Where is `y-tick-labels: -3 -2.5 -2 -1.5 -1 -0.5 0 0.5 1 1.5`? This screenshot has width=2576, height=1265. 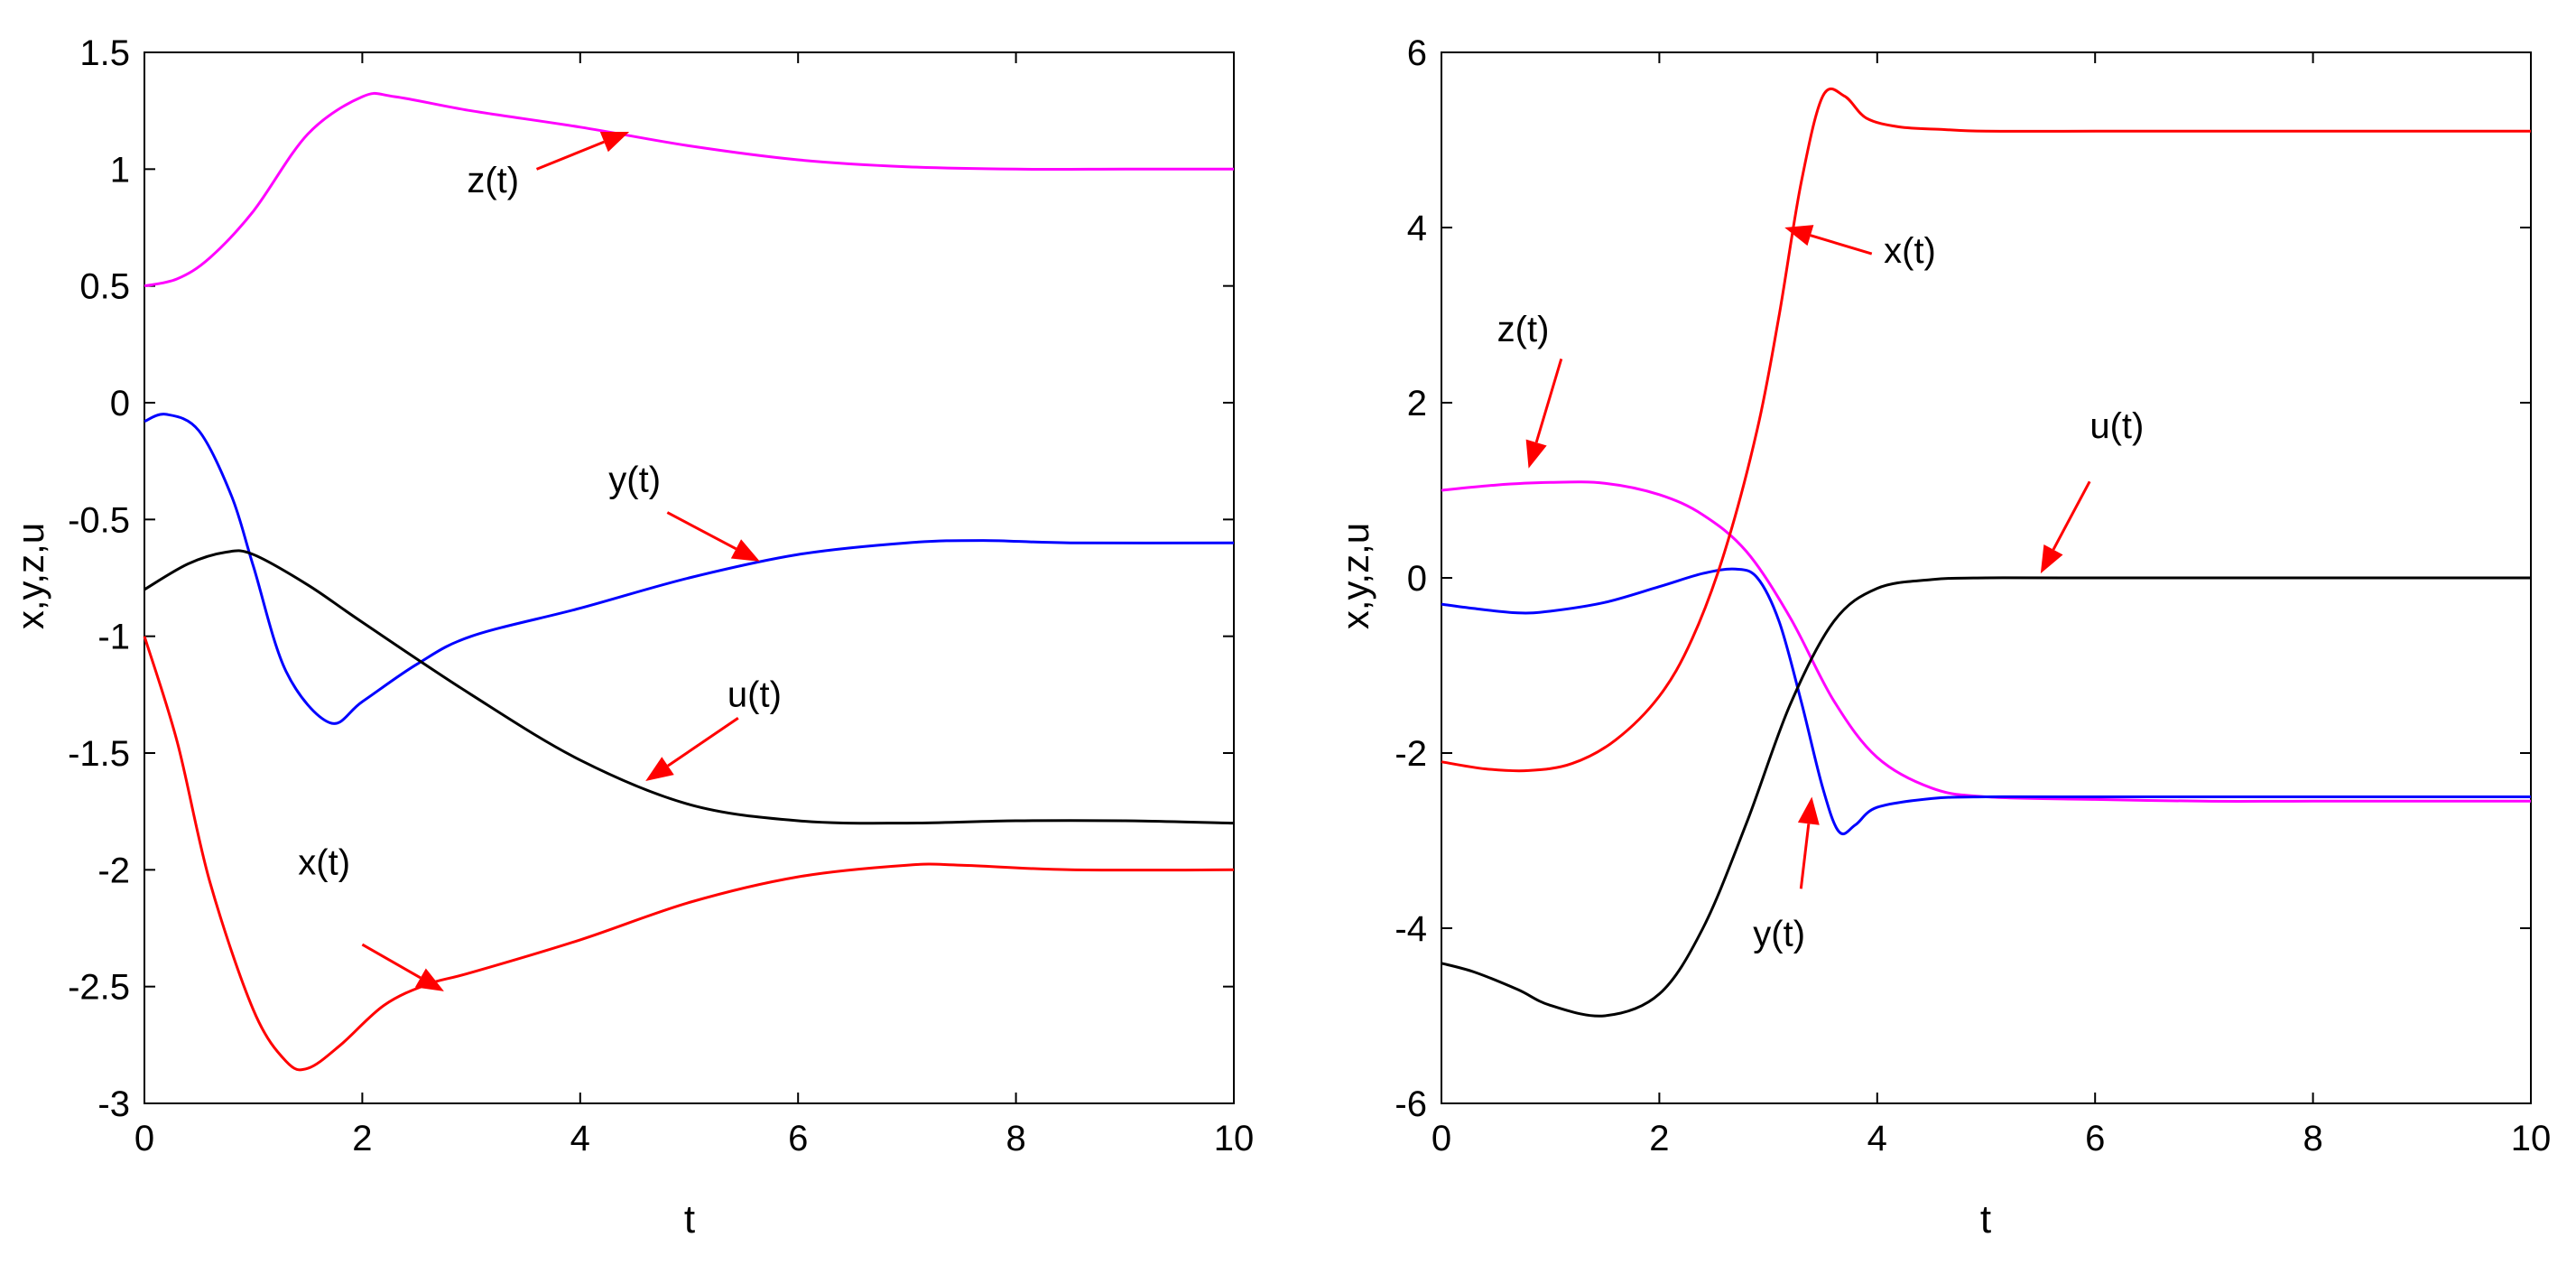 y-tick-labels: -3 -2.5 -2 -1.5 -1 -0.5 0 0.5 1 1.5 is located at coordinates (99, 578).